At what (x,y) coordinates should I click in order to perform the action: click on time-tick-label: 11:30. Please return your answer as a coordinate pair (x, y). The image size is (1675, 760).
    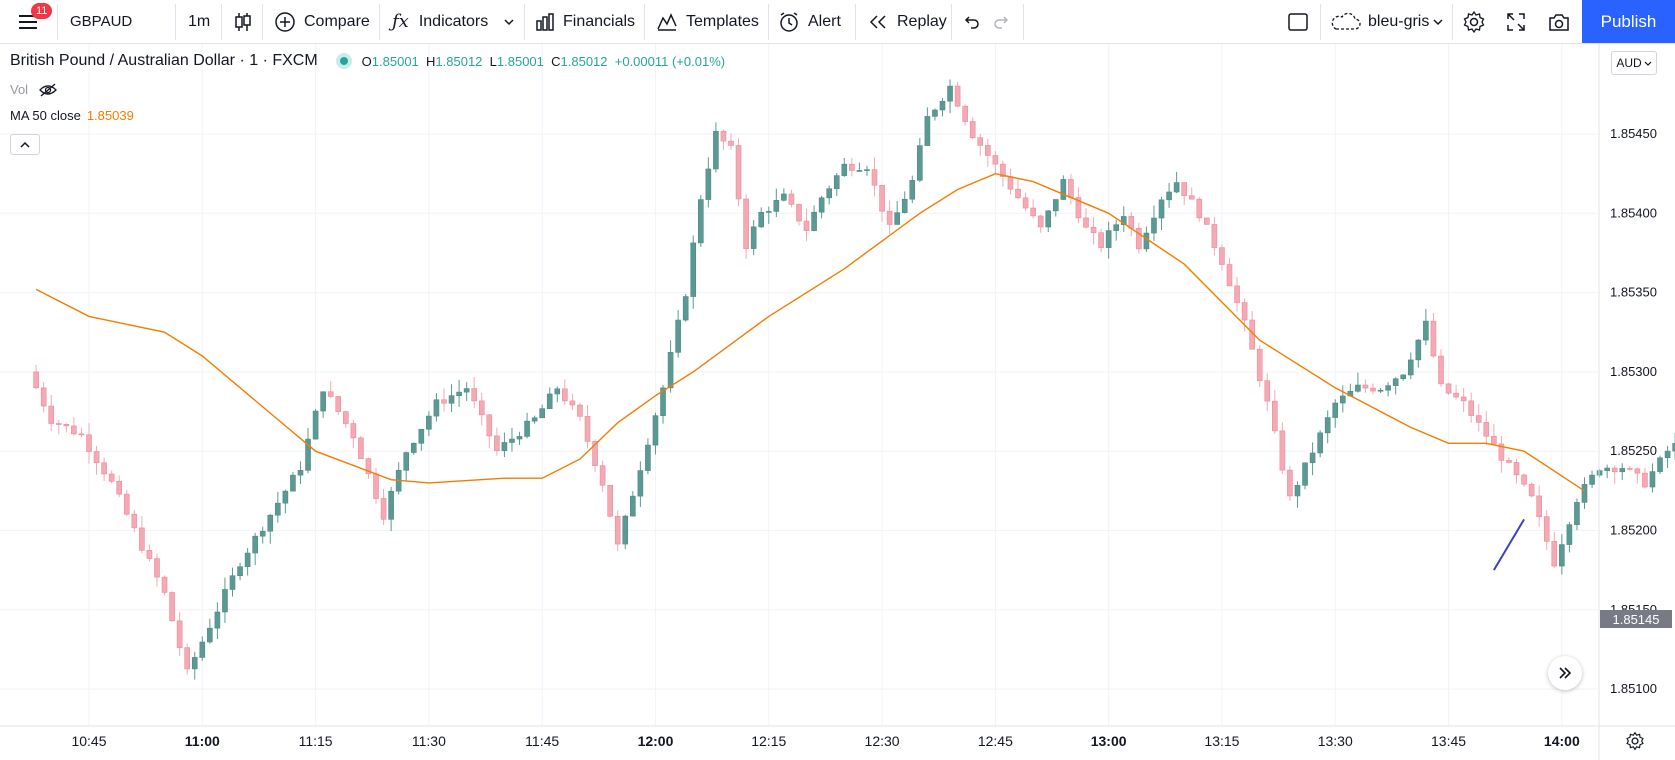
    Looking at the image, I should click on (429, 741).